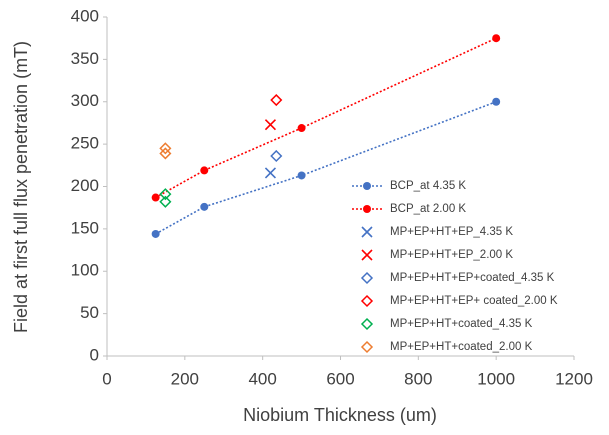 This screenshot has width=609, height=435. Describe the element at coordinates (496, 378) in the screenshot. I see `x-tick-label: 1000` at that location.